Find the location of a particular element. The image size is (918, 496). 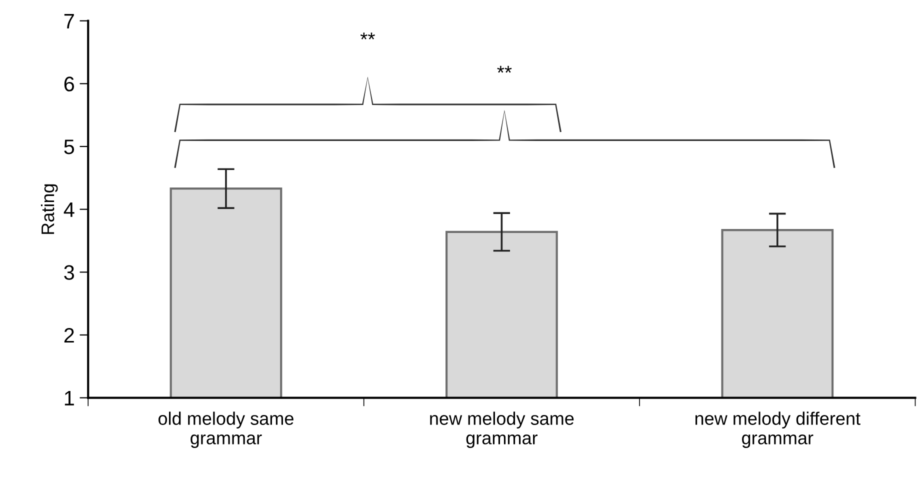

y-tick-label: 4 is located at coordinates (69, 209).